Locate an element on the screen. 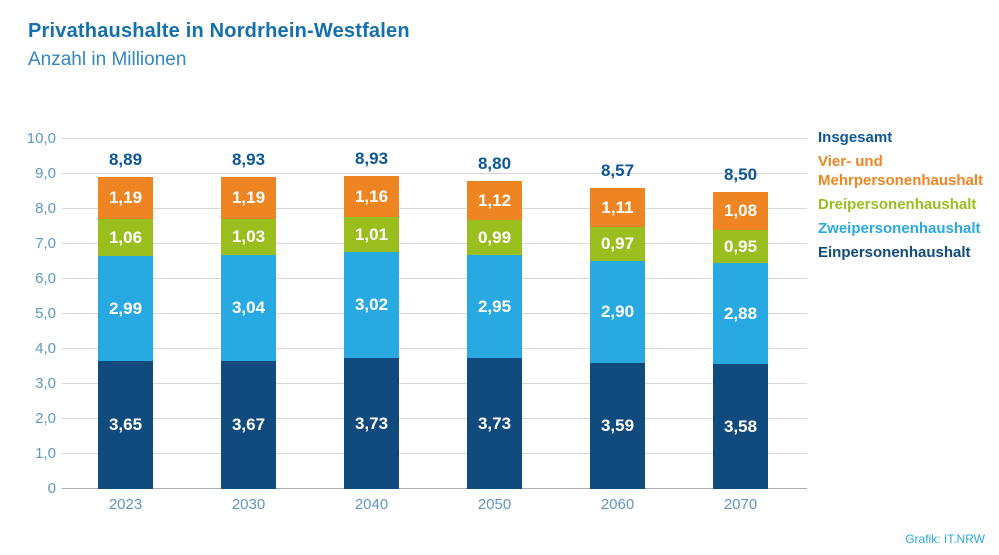 This screenshot has width=999, height=555. bar-segment-label: 1,01 is located at coordinates (371, 234).